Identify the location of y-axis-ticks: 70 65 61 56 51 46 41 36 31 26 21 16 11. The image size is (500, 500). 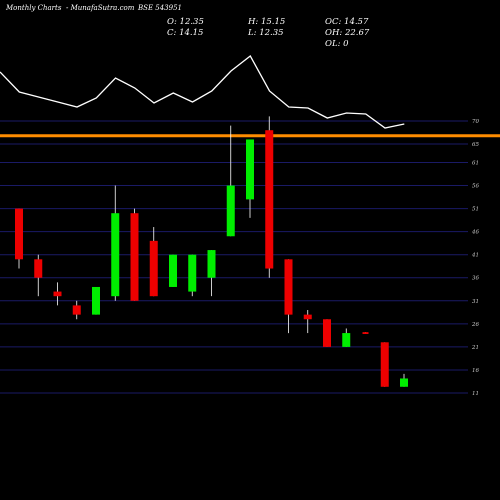
(475, 258).